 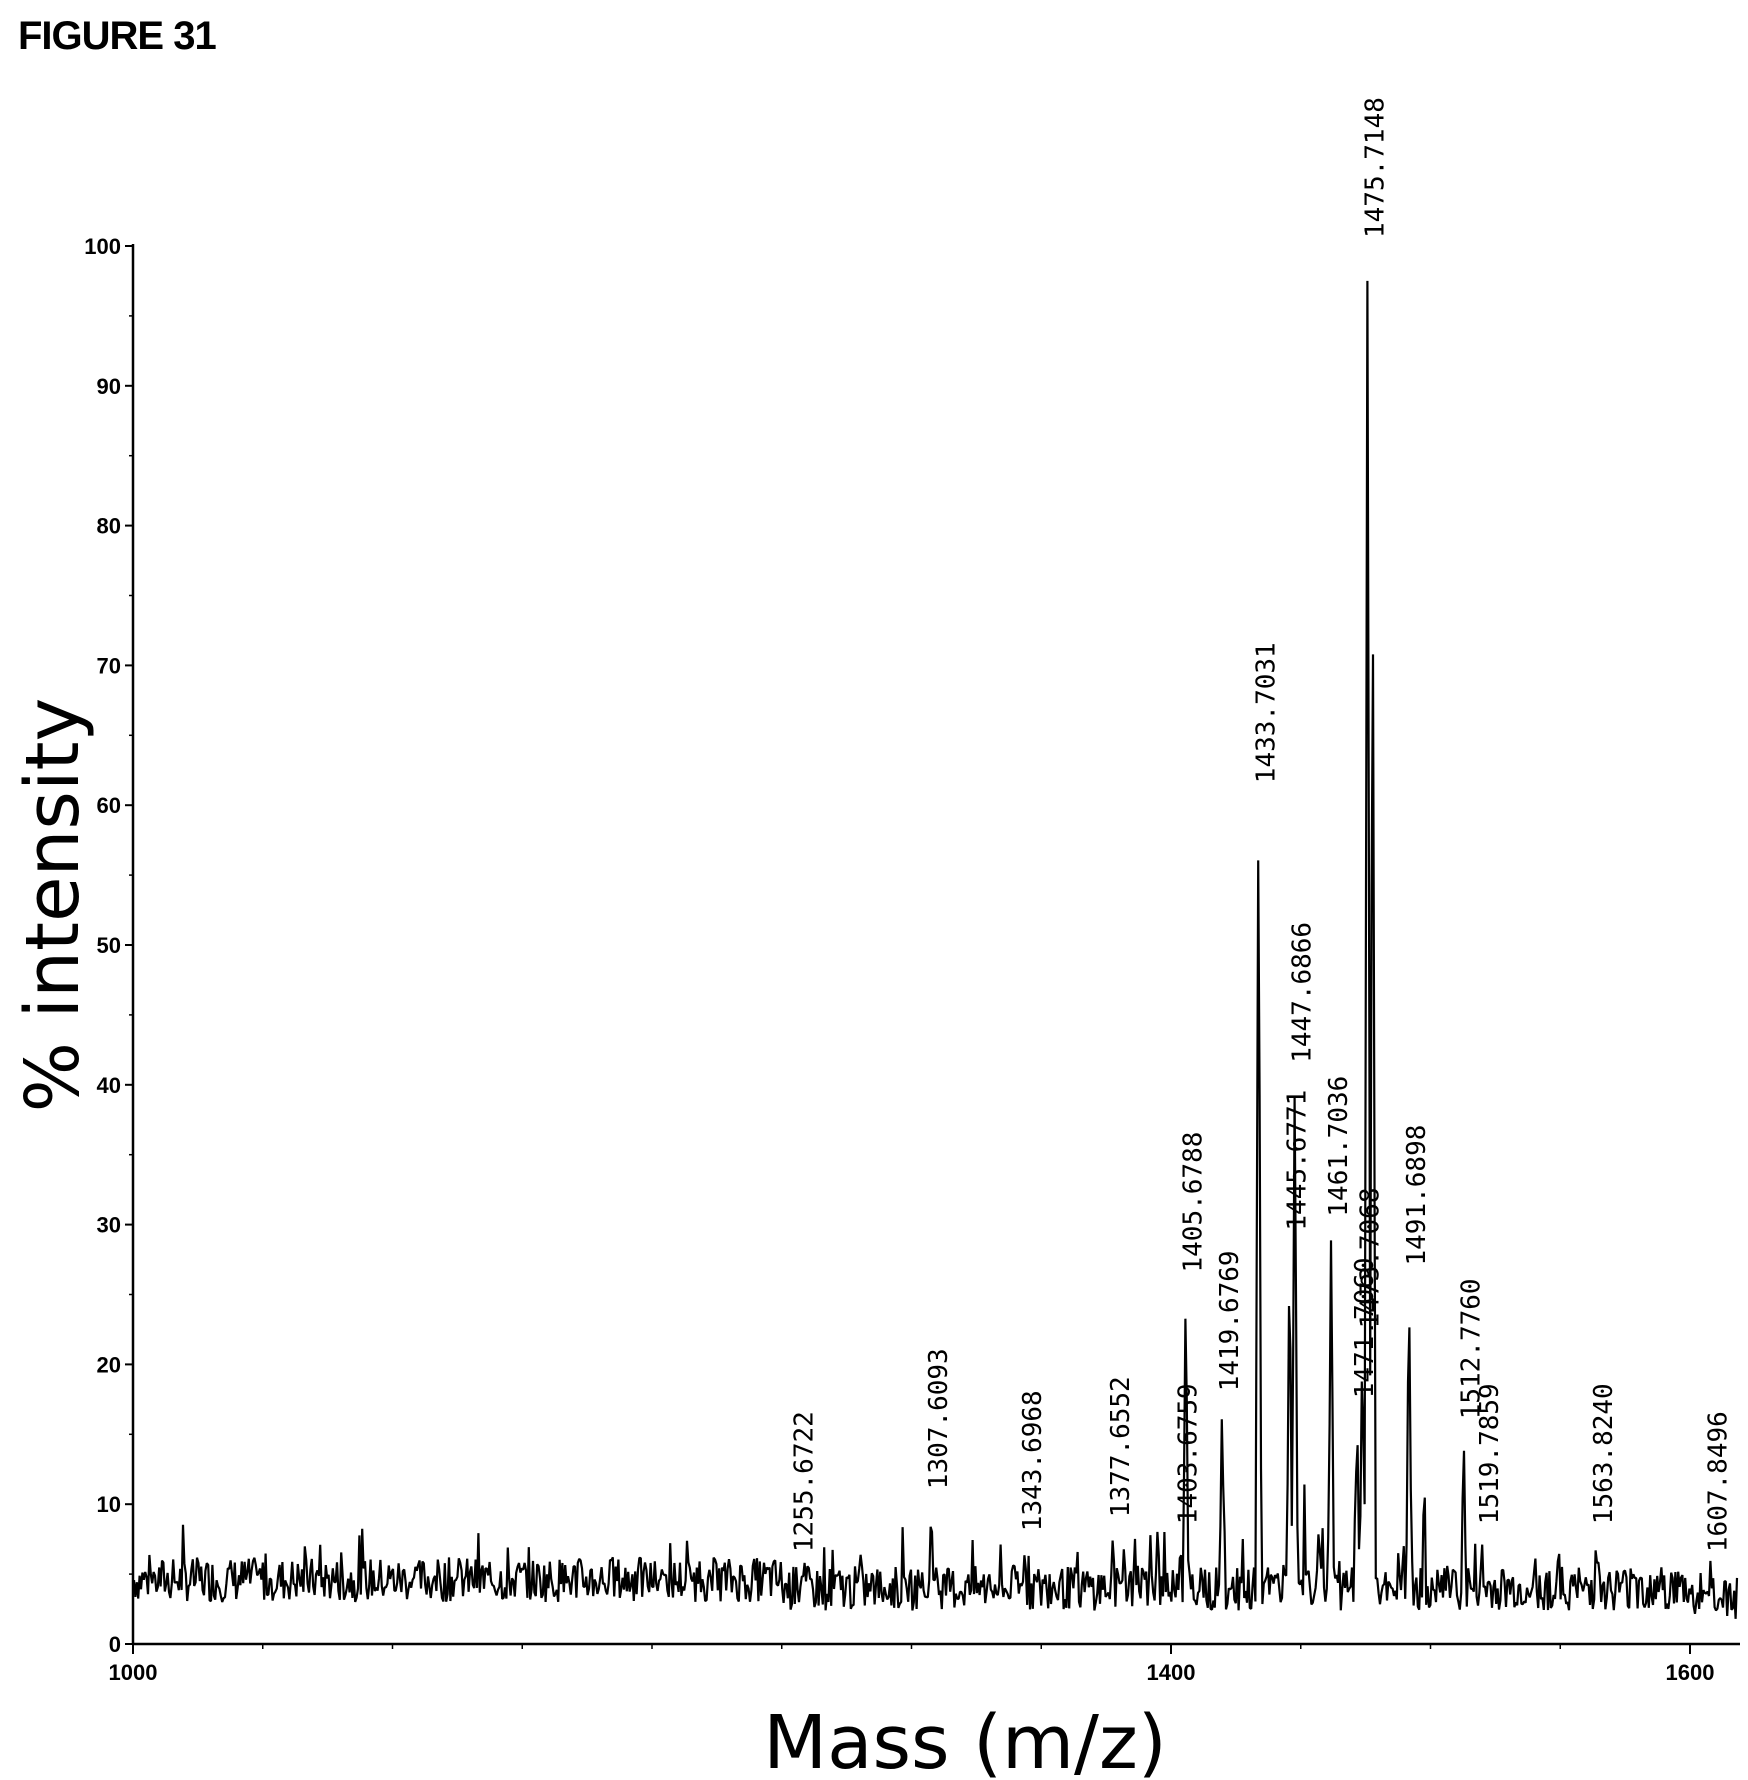 What do you see at coordinates (1298, 1160) in the screenshot?
I see `peak-label: 1445.6771` at bounding box center [1298, 1160].